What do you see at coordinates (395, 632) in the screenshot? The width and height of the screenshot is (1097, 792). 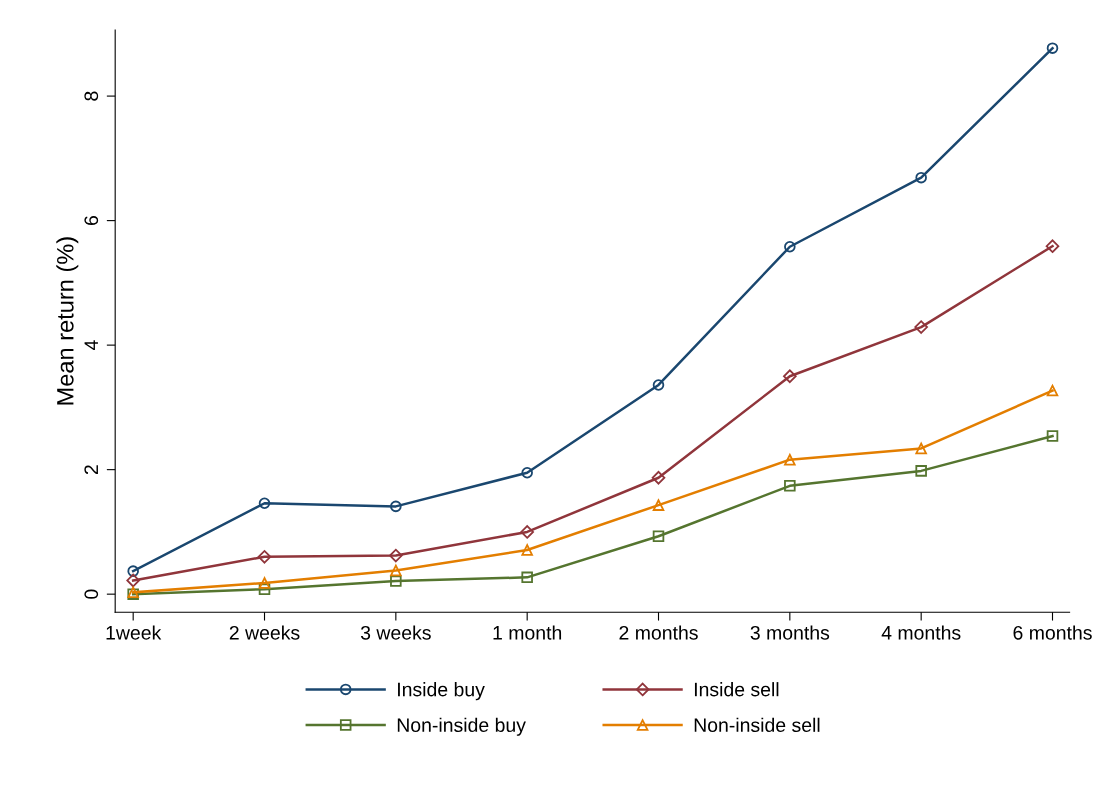 I see `x-tick-label: 3 weeks` at bounding box center [395, 632].